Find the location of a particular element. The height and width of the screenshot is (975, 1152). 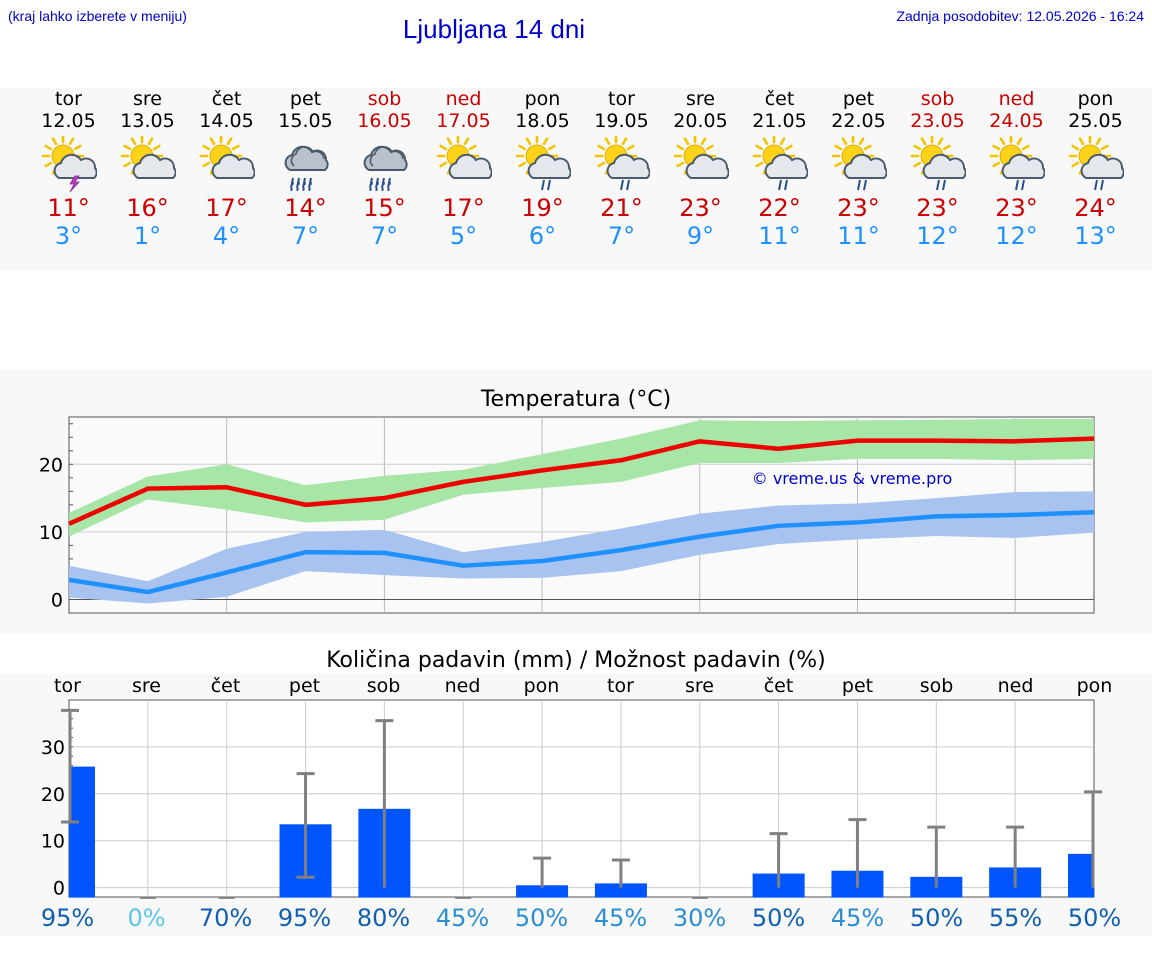

day-column: ned 24.05 23° 12° is located at coordinates (1016, 169).